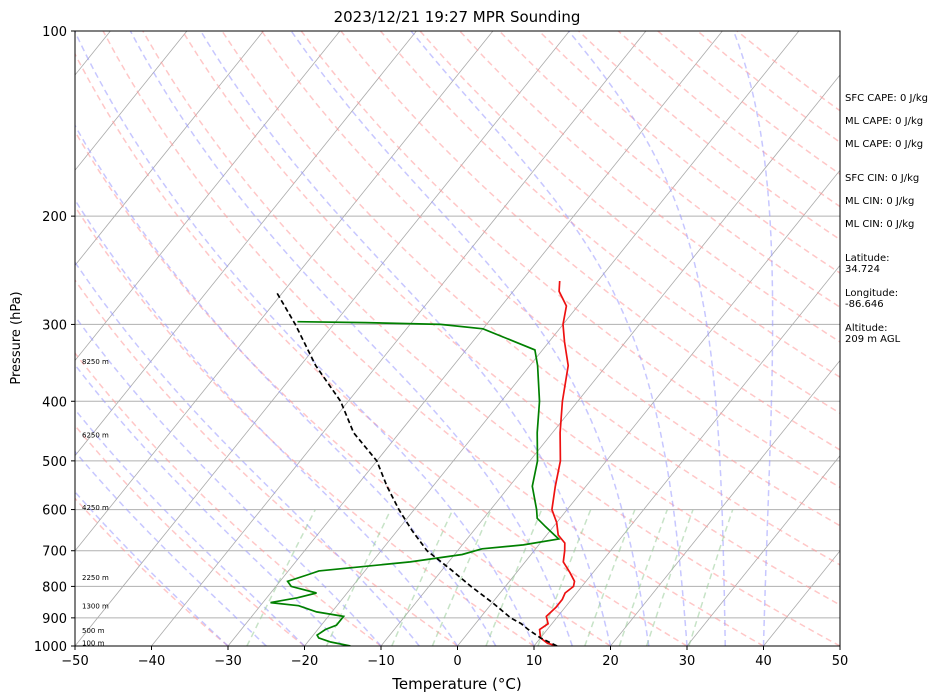 Image resolution: width=947 pixels, height=700 pixels. I want to click on y-tick-label: 500, so click(54, 462).